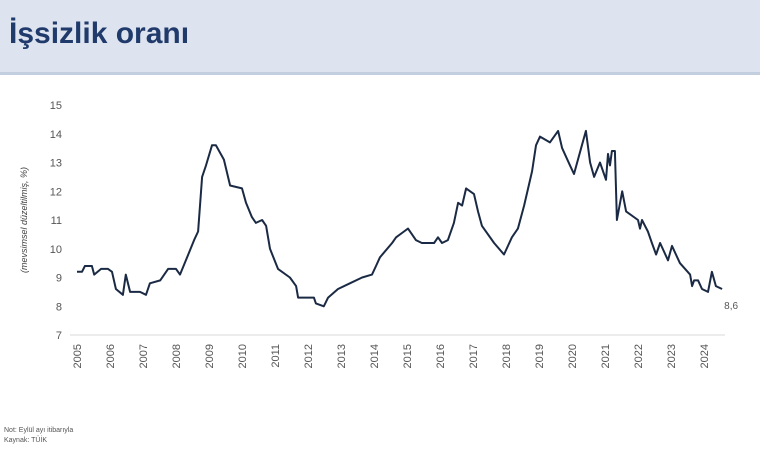  Describe the element at coordinates (441, 356) in the screenshot. I see `x-tick-label: 2016` at that location.